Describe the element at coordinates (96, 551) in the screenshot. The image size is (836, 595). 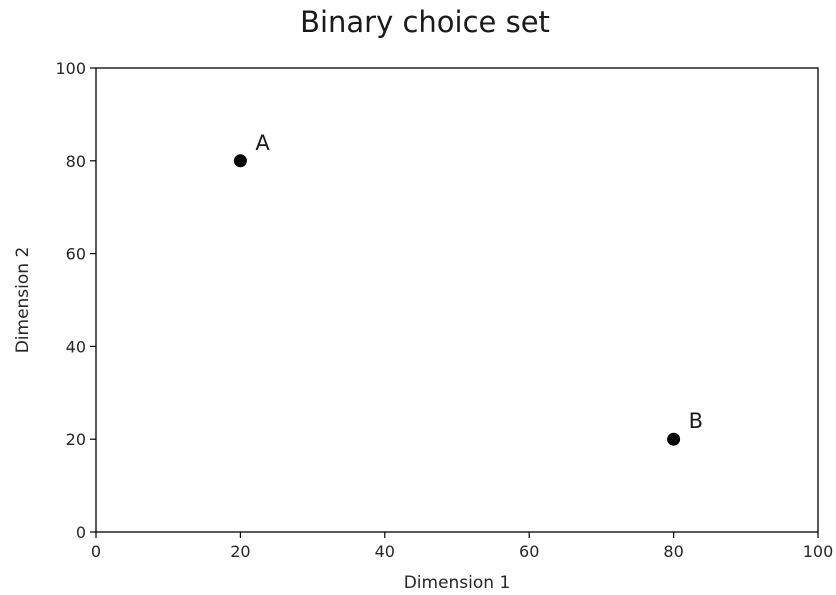
I see `x-tick-label: 0` at that location.